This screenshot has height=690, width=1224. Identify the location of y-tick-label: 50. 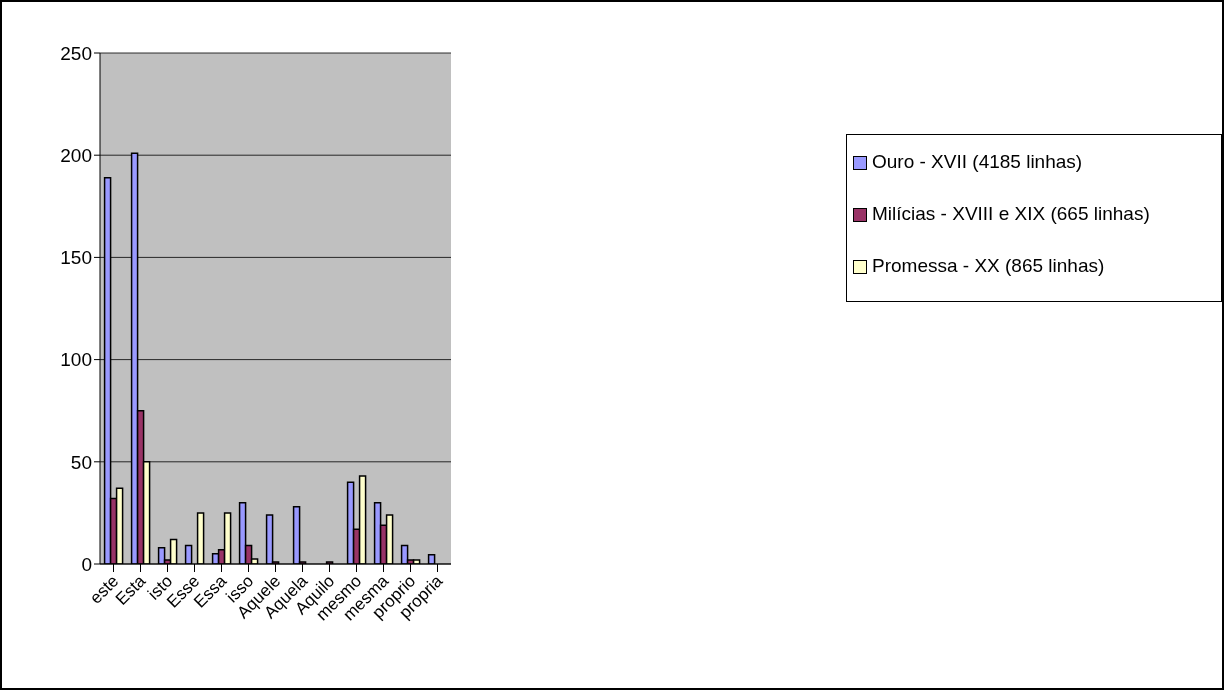
(81, 462).